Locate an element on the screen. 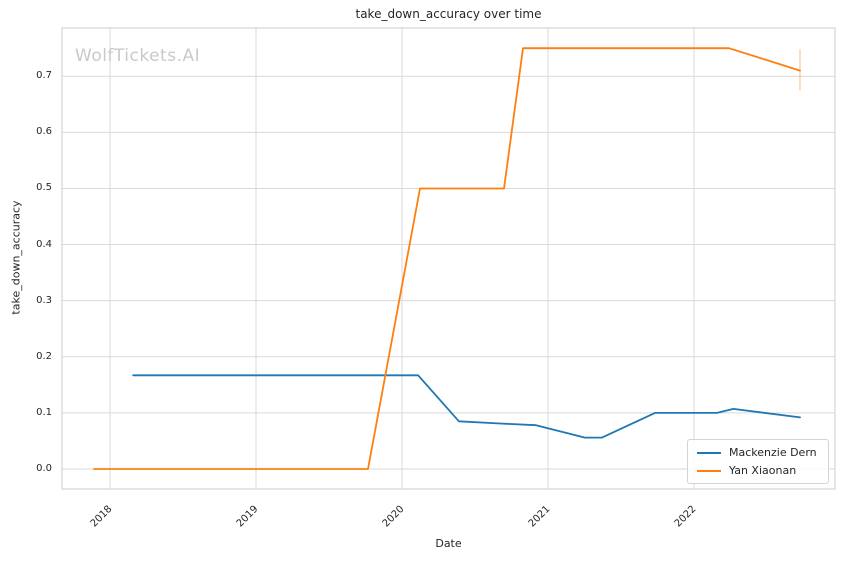 This screenshot has width=844, height=561. y-tick-label-0.5: 0.5 is located at coordinates (44, 188).